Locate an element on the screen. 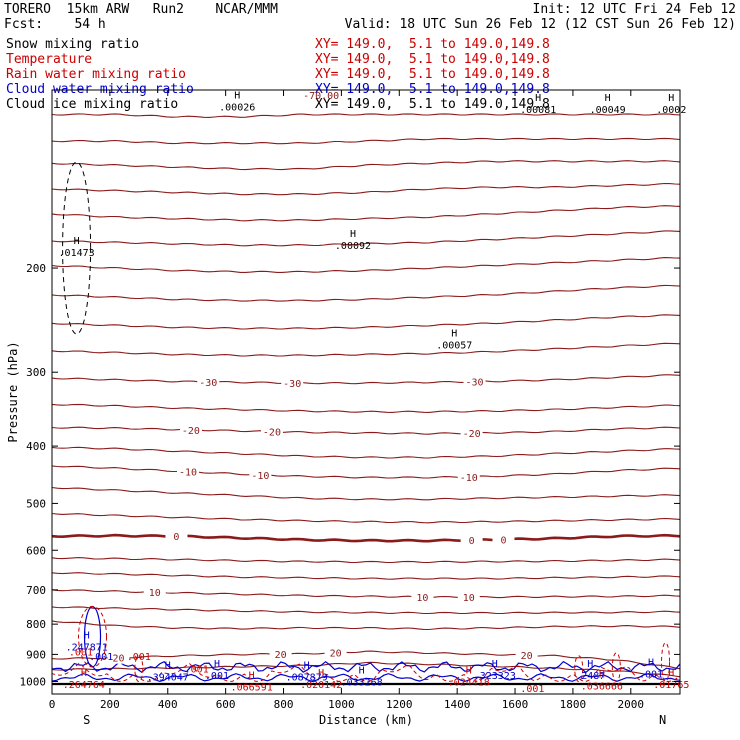  legend-name-rain: Rain water mixing ratio is located at coordinates (96, 74).